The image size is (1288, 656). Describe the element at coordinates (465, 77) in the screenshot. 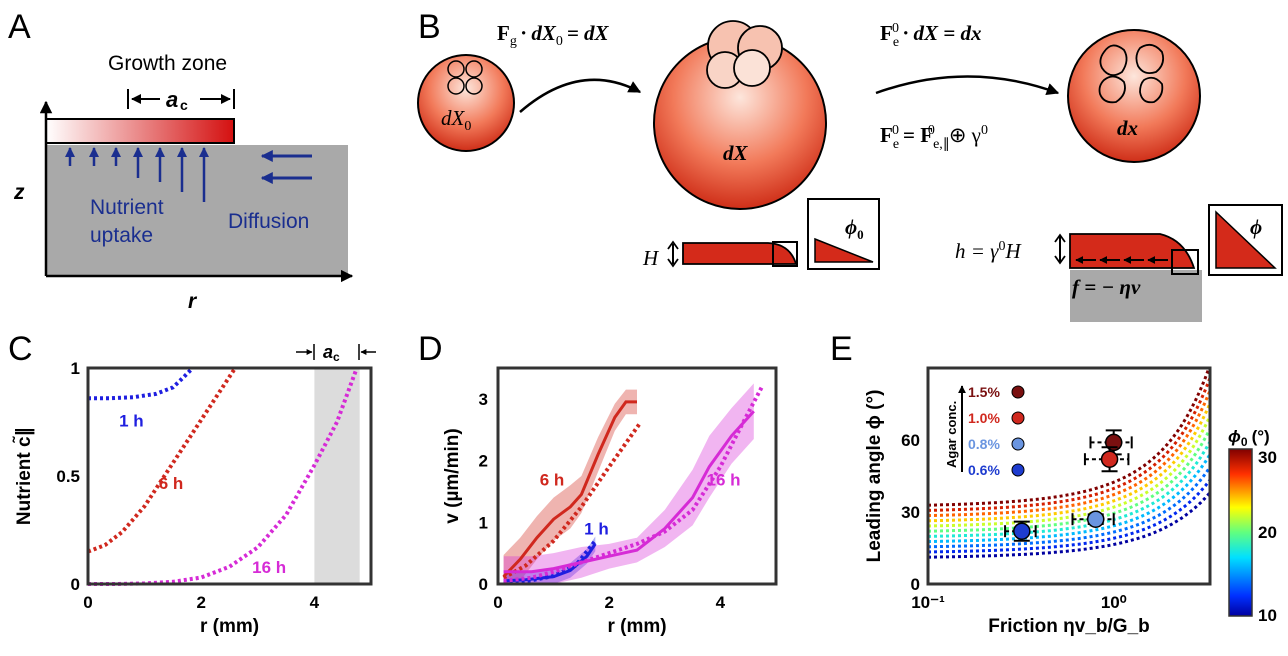

I see `initial-cells` at that location.